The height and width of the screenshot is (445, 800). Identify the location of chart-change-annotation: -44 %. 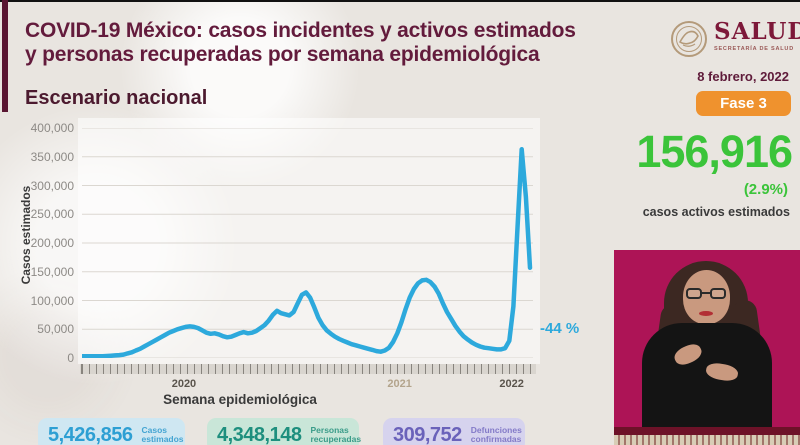
(560, 328).